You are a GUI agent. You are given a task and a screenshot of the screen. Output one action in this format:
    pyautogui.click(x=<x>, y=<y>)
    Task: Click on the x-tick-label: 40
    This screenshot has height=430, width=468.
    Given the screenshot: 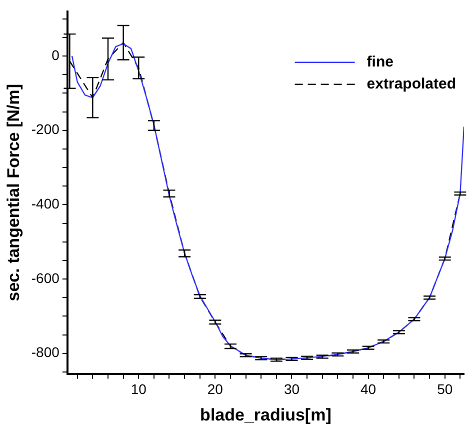 What is the action you would take?
    pyautogui.click(x=368, y=389)
    